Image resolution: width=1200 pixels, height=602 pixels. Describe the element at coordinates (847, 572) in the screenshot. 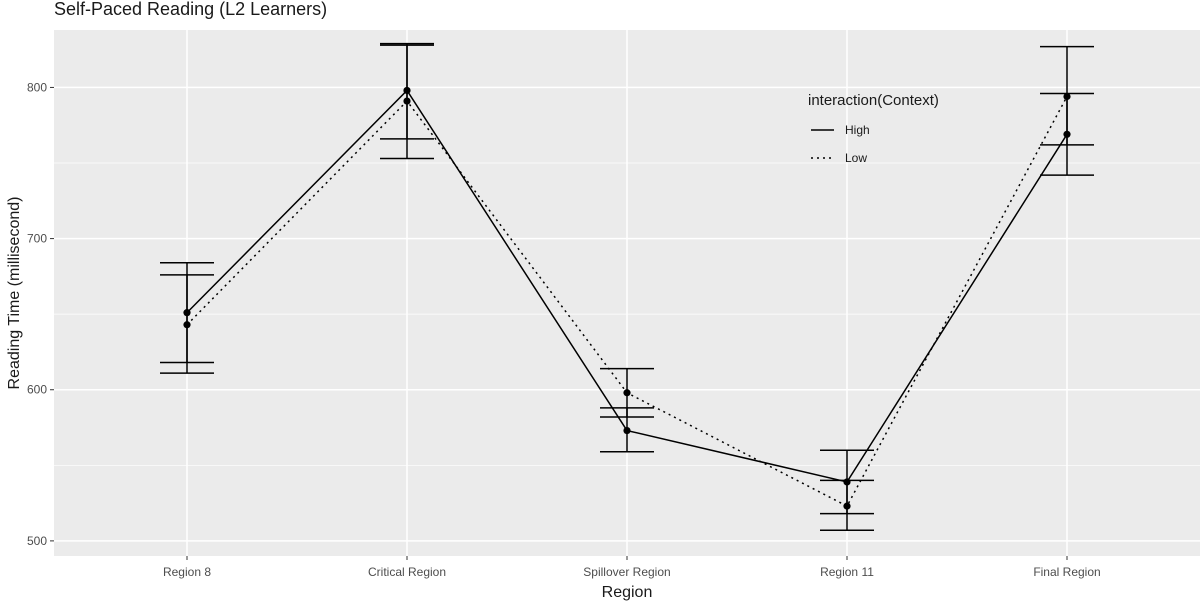

I see `x-tick-label: Region 11` at that location.